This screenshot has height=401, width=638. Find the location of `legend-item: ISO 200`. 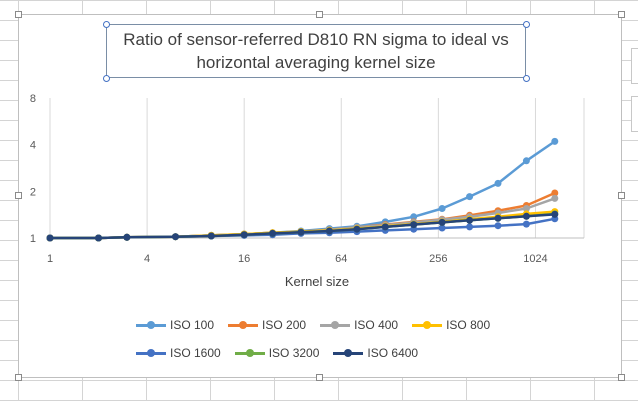

legend-item: ISO 200 is located at coordinates (267, 325).